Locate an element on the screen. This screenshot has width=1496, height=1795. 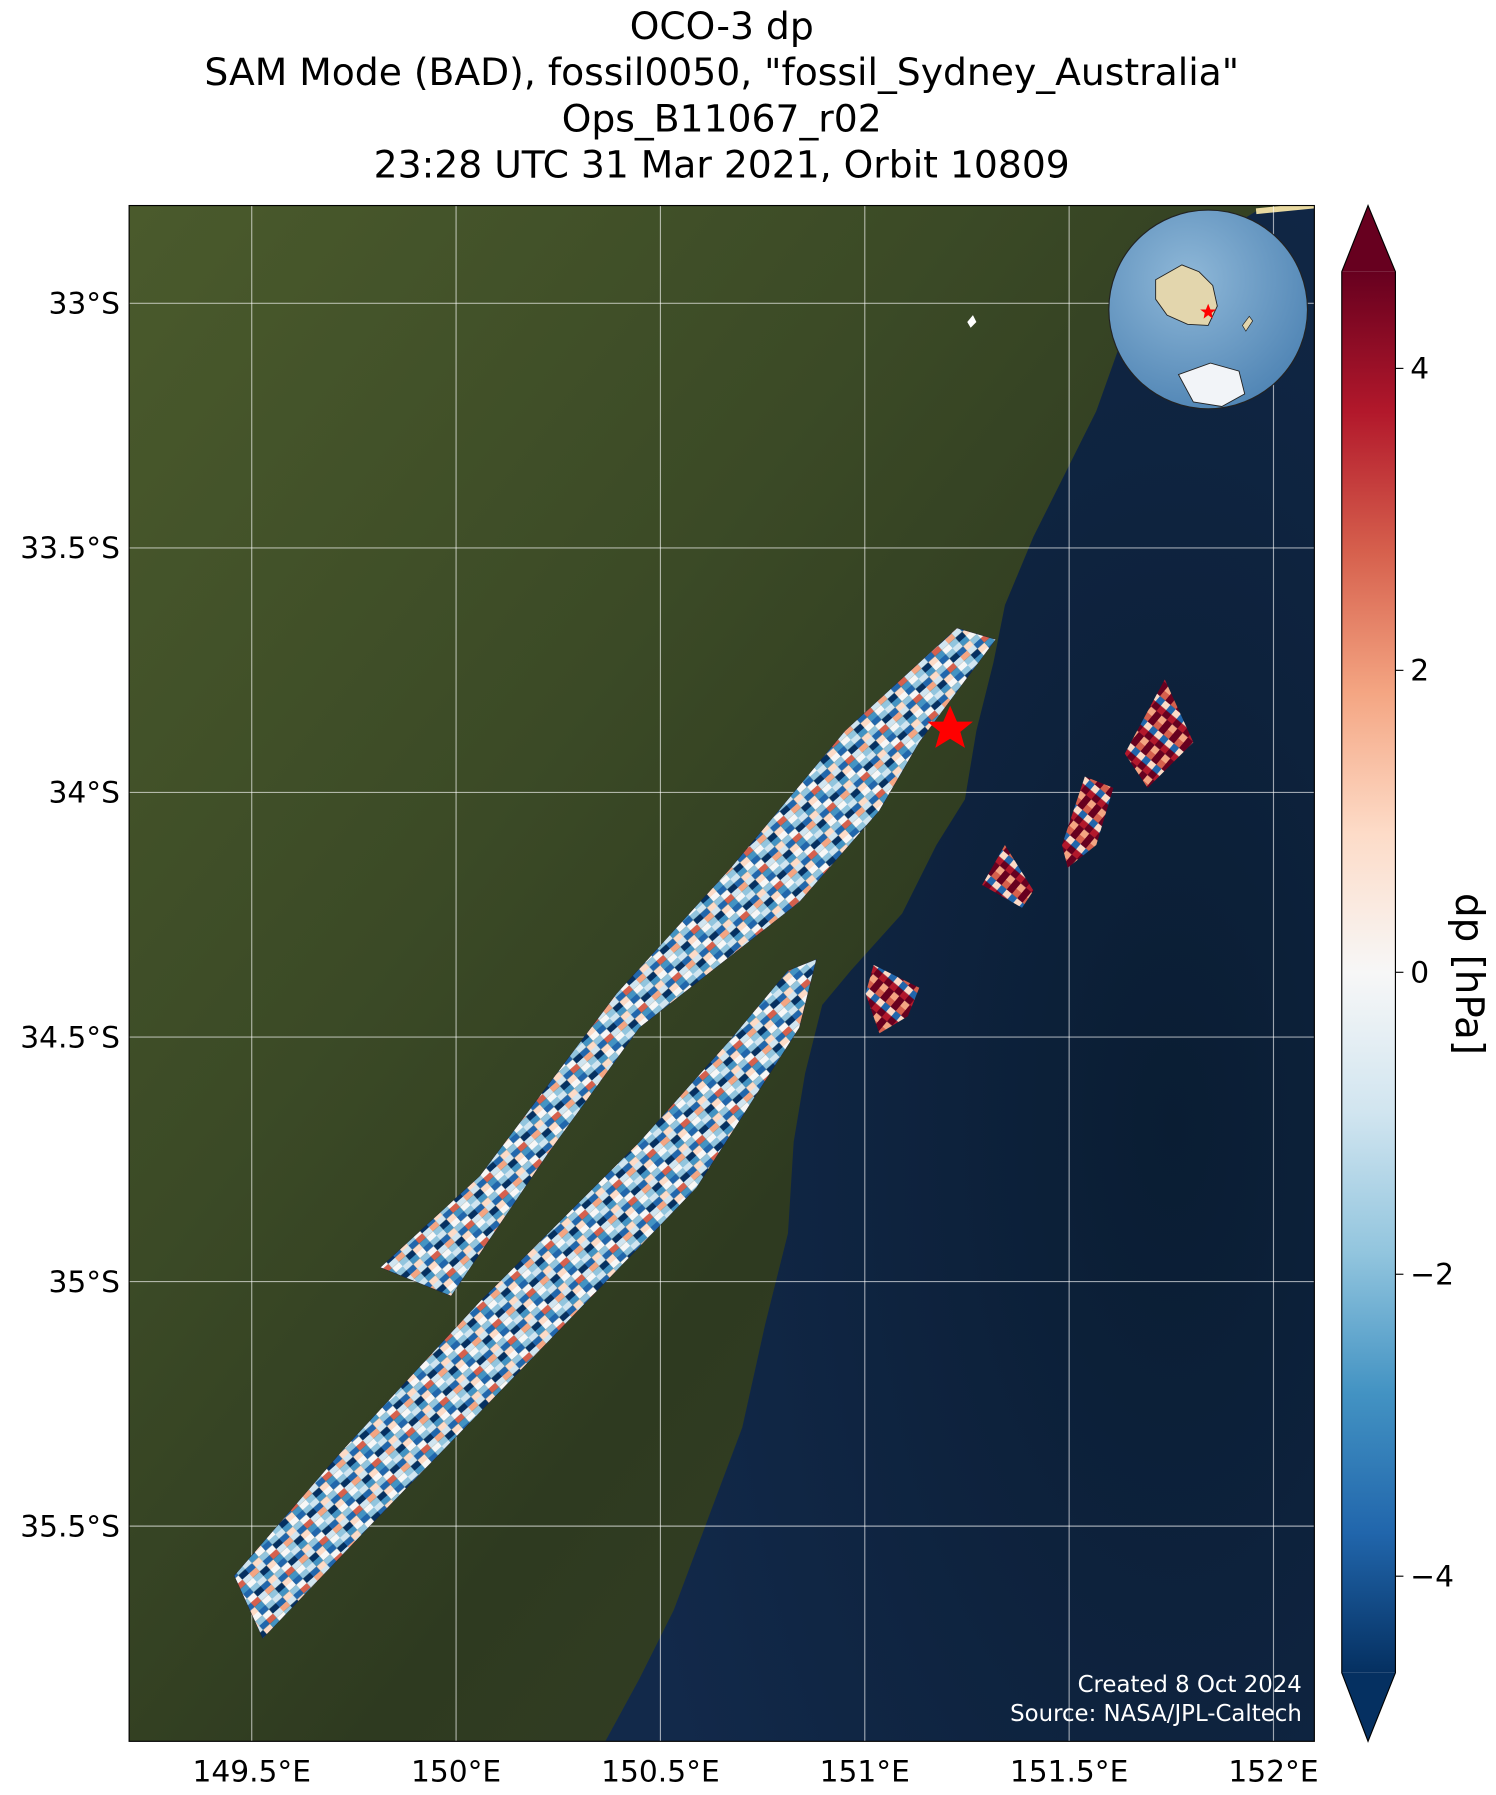
y-tick-label: 34°S is located at coordinates (84, 792).